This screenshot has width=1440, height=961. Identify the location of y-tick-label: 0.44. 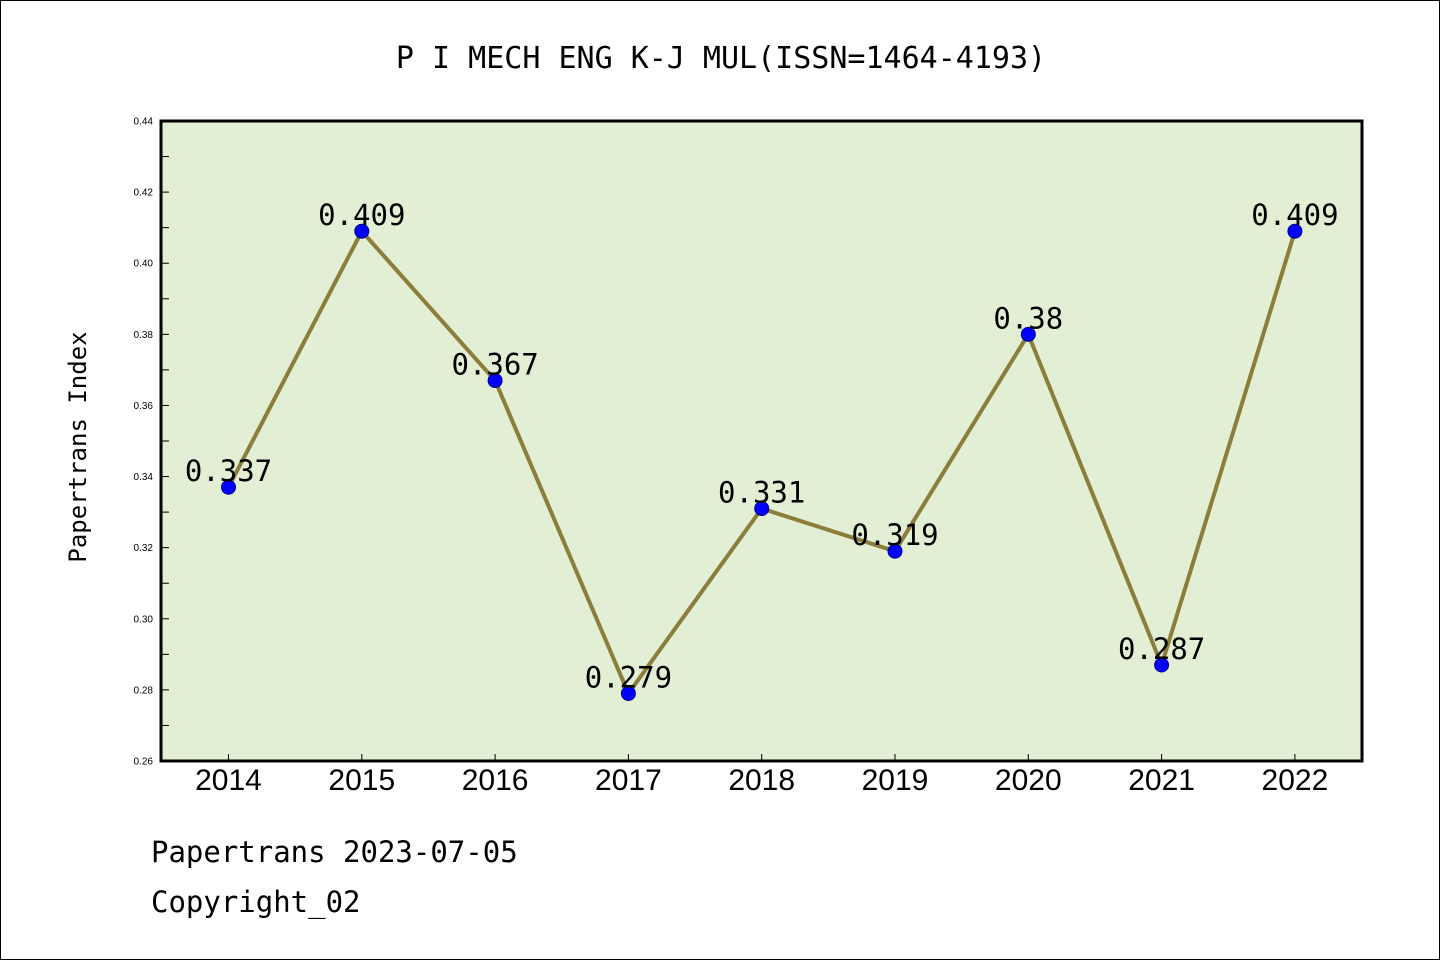
(144, 122).